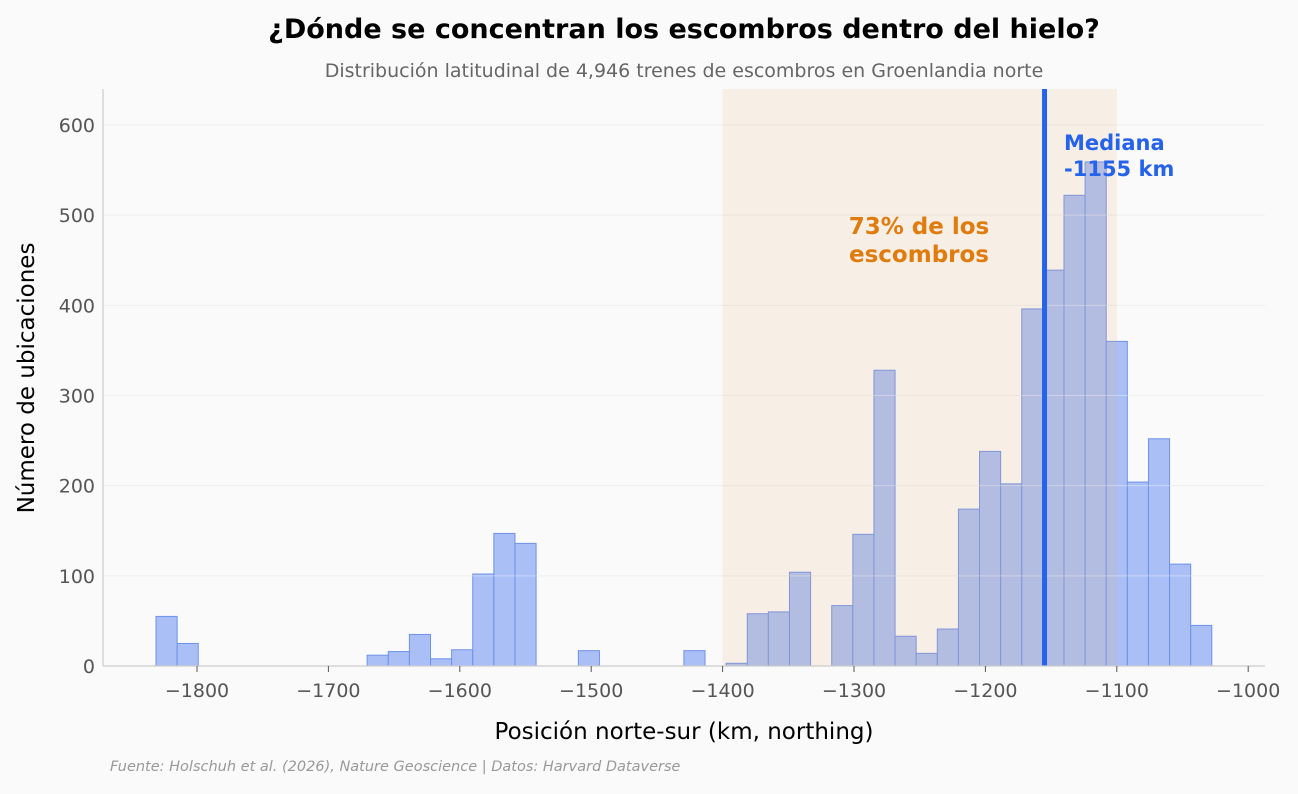 The width and height of the screenshot is (1298, 794). Describe the element at coordinates (1248, 691) in the screenshot. I see `x-tick-label: −1000` at that location.